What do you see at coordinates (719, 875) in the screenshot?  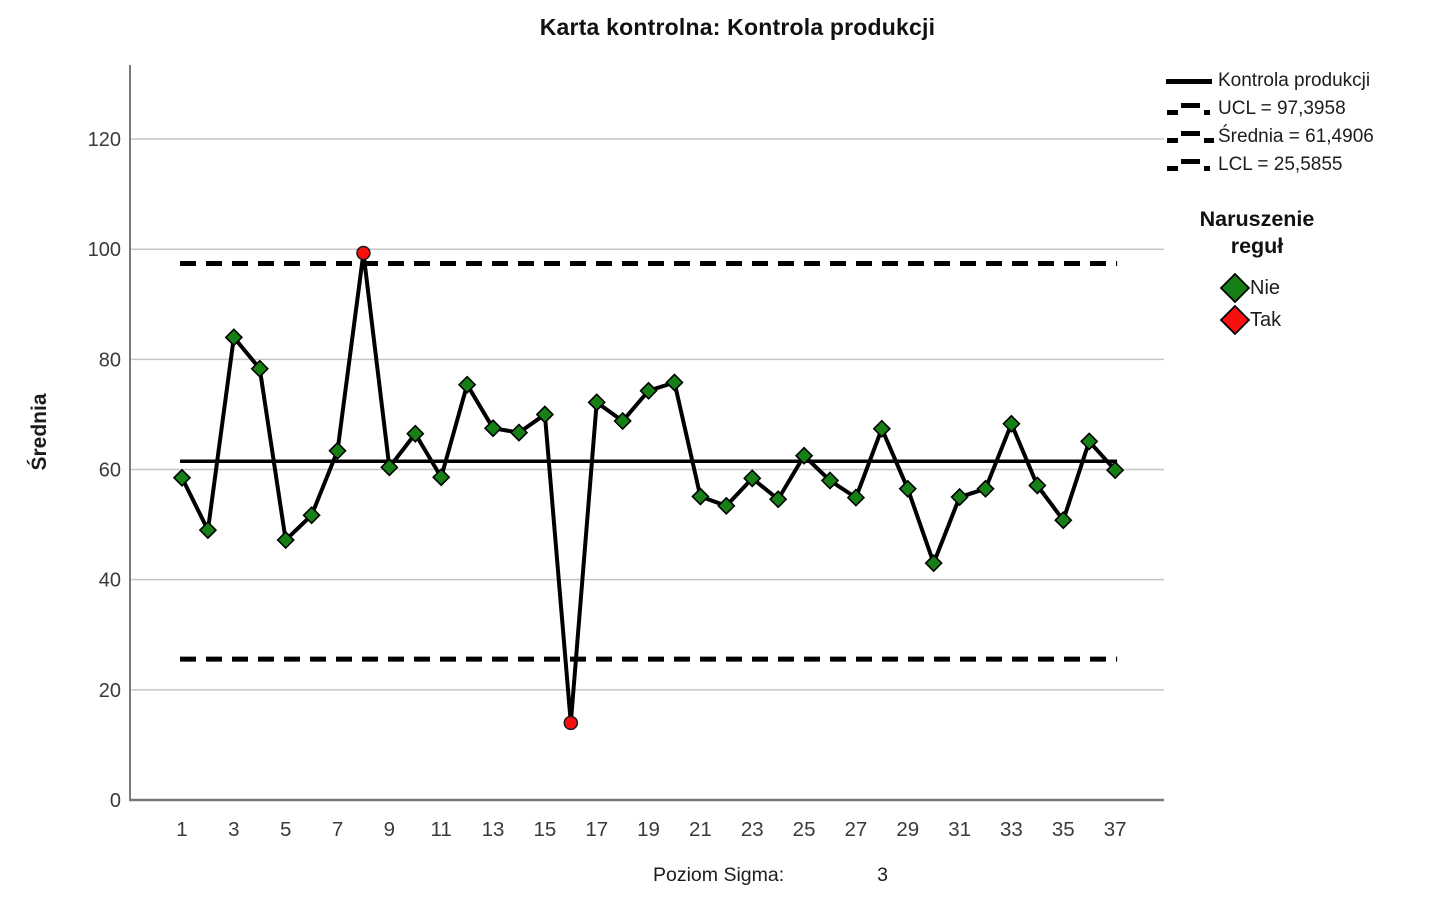 I see `sigma-label: Poziom Sigma:` at bounding box center [719, 875].